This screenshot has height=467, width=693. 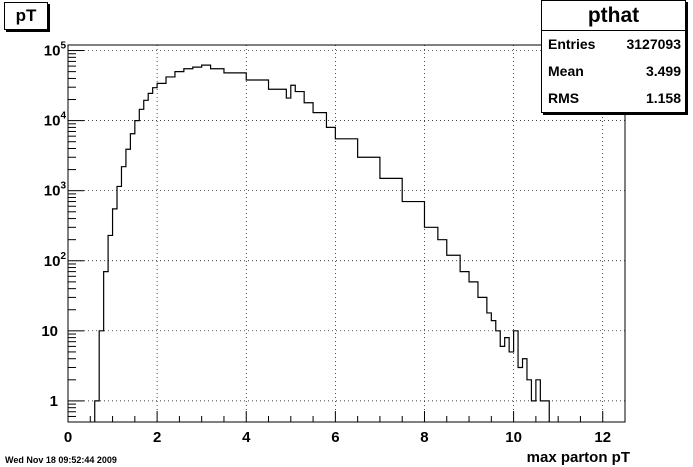 What do you see at coordinates (61, 460) in the screenshot?
I see `footer-date: Wed Nov 18 09:52:44 2009` at bounding box center [61, 460].